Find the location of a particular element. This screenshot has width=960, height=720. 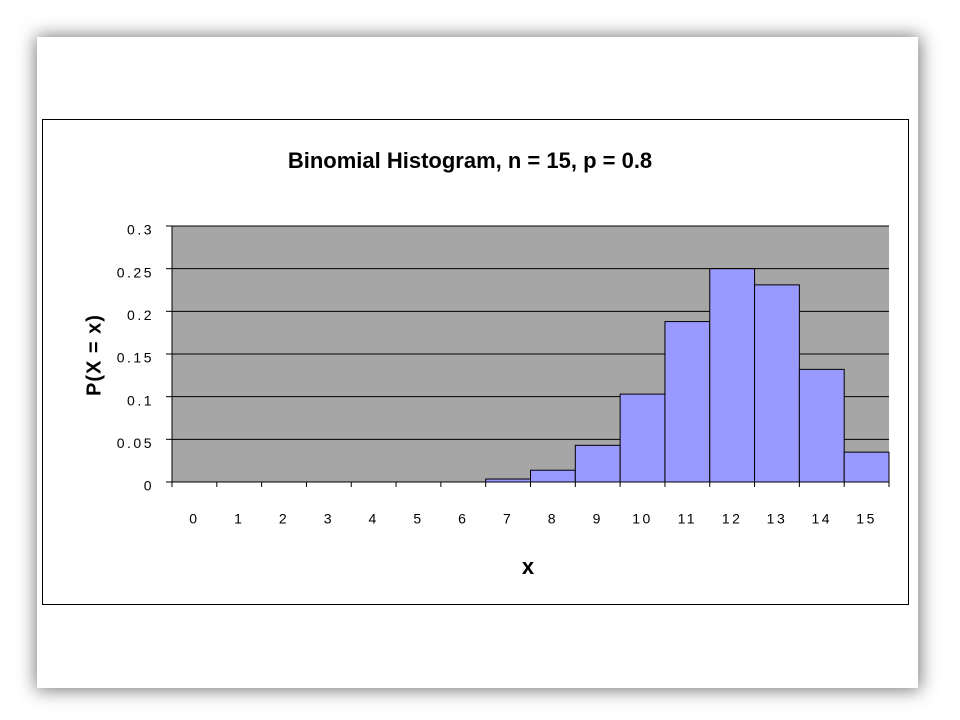

x-tick-label: 2 is located at coordinates (284, 519).